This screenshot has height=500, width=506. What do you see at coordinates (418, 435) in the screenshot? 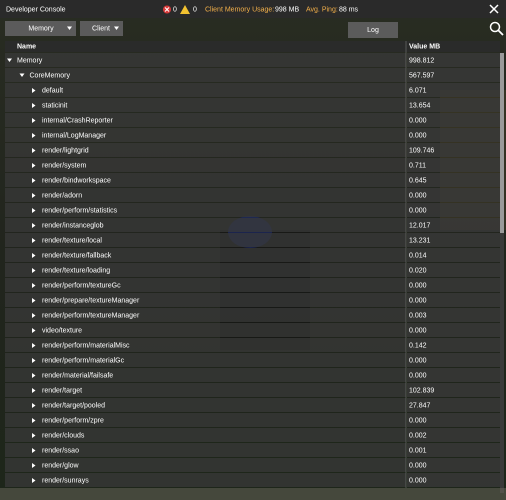
I see `row-value: 0.002` at bounding box center [418, 435].